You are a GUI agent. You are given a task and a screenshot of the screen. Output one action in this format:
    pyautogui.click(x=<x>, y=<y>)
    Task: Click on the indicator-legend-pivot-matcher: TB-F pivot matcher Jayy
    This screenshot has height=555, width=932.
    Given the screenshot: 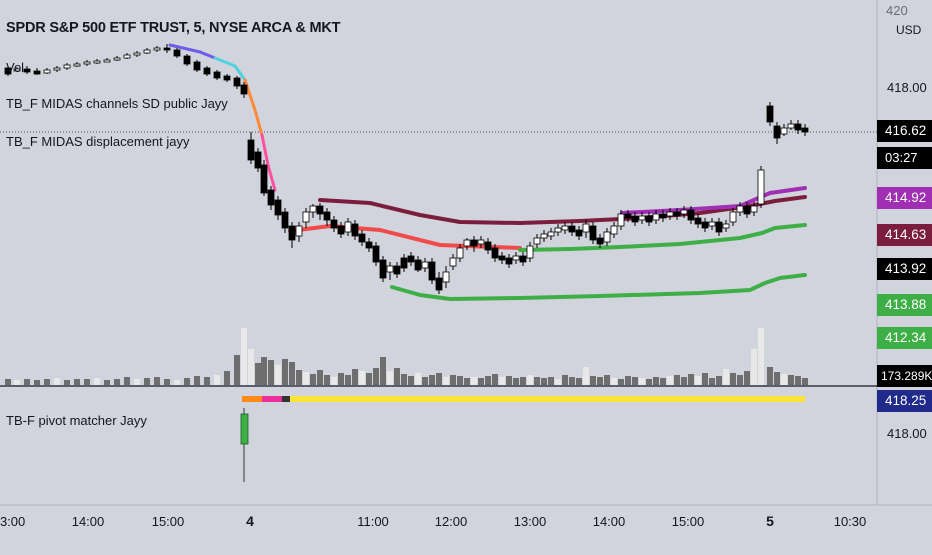 What is the action you would take?
    pyautogui.click(x=76, y=420)
    